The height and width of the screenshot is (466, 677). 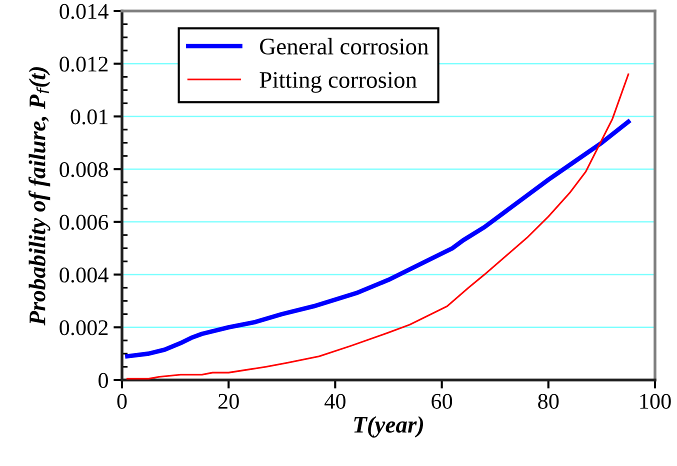 What do you see at coordinates (548, 401) in the screenshot?
I see `x-tick-label: 80` at bounding box center [548, 401].